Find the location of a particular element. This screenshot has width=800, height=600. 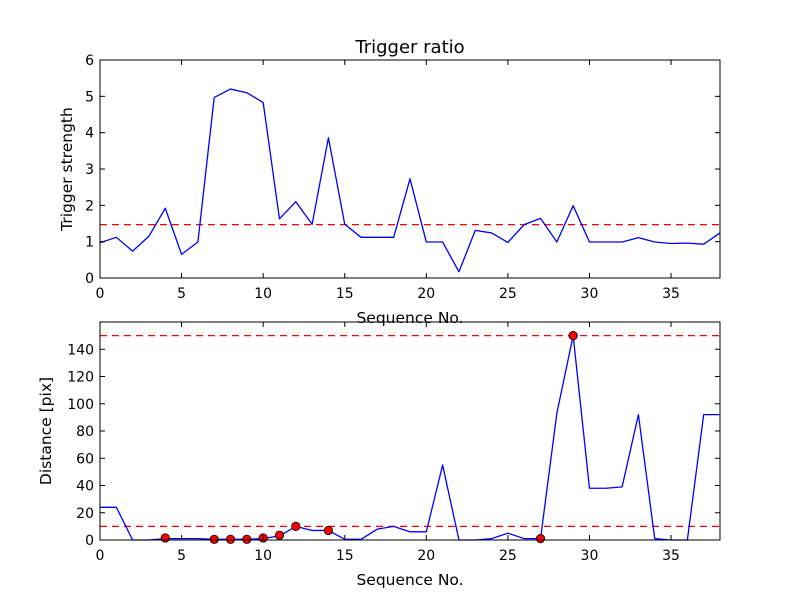

bottom-chart-xtick-label: 35 is located at coordinates (671, 556).